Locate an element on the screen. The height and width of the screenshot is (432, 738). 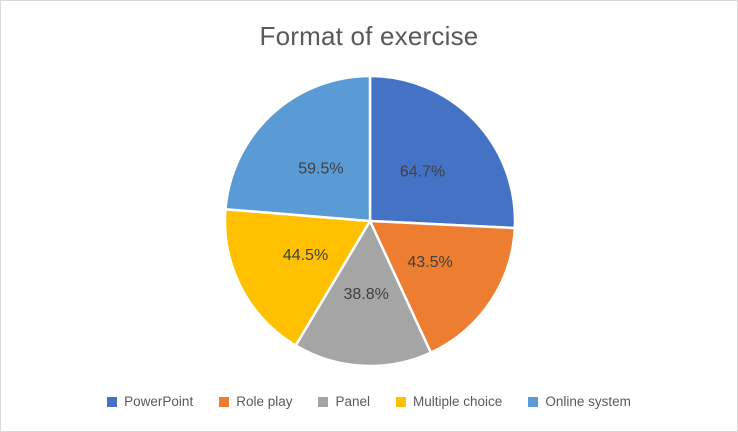
legend-swatch-panel is located at coordinates (323, 401).